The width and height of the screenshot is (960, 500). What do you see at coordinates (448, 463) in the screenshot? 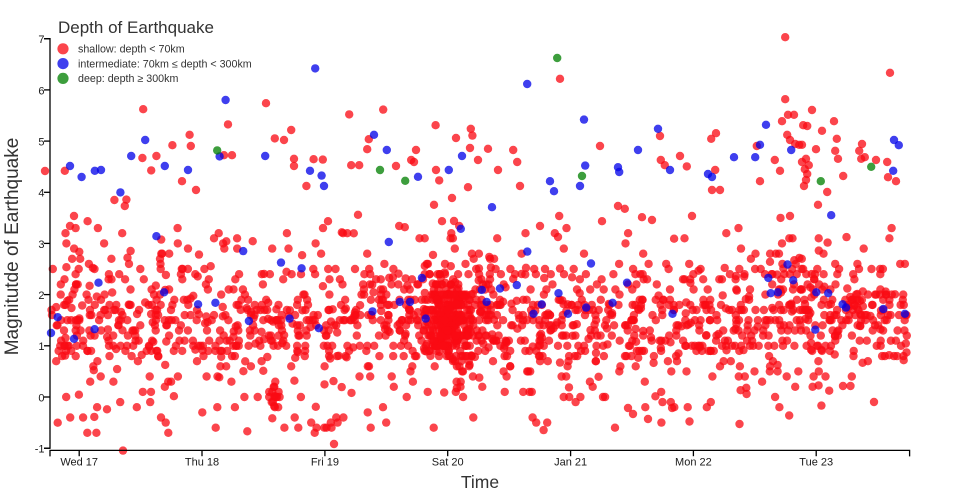
I see `svg-text: Sat 20` at bounding box center [448, 463].